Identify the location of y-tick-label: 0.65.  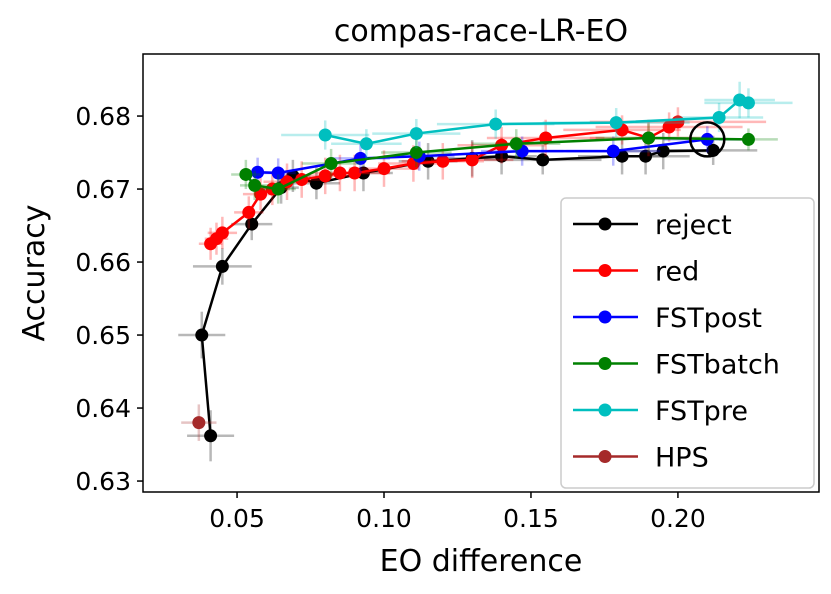
(103, 335).